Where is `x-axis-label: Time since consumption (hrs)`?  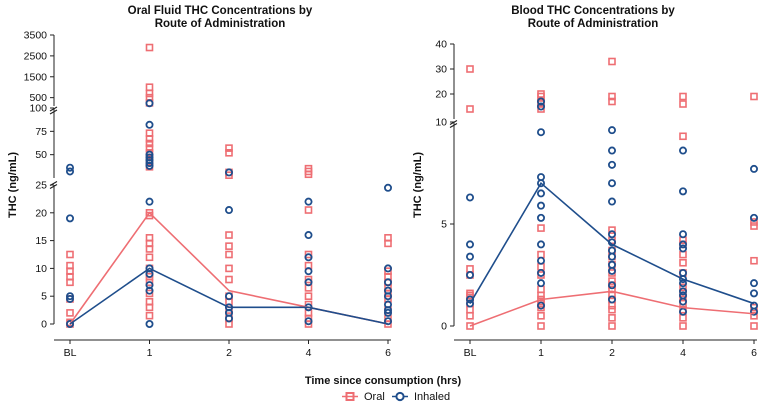 x-axis-label: Time since consumption (hrs) is located at coordinates (383, 381).